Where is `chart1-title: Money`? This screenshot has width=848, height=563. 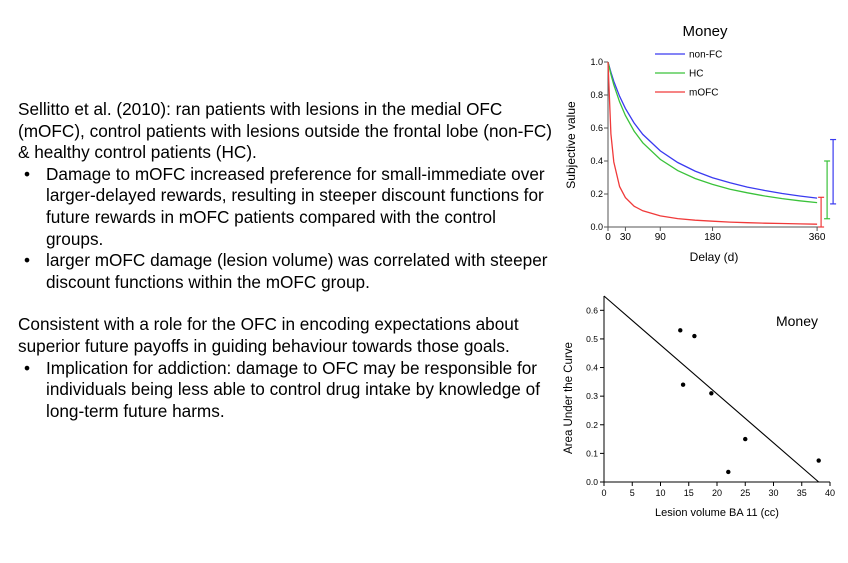 chart1-title: Money is located at coordinates (705, 31).